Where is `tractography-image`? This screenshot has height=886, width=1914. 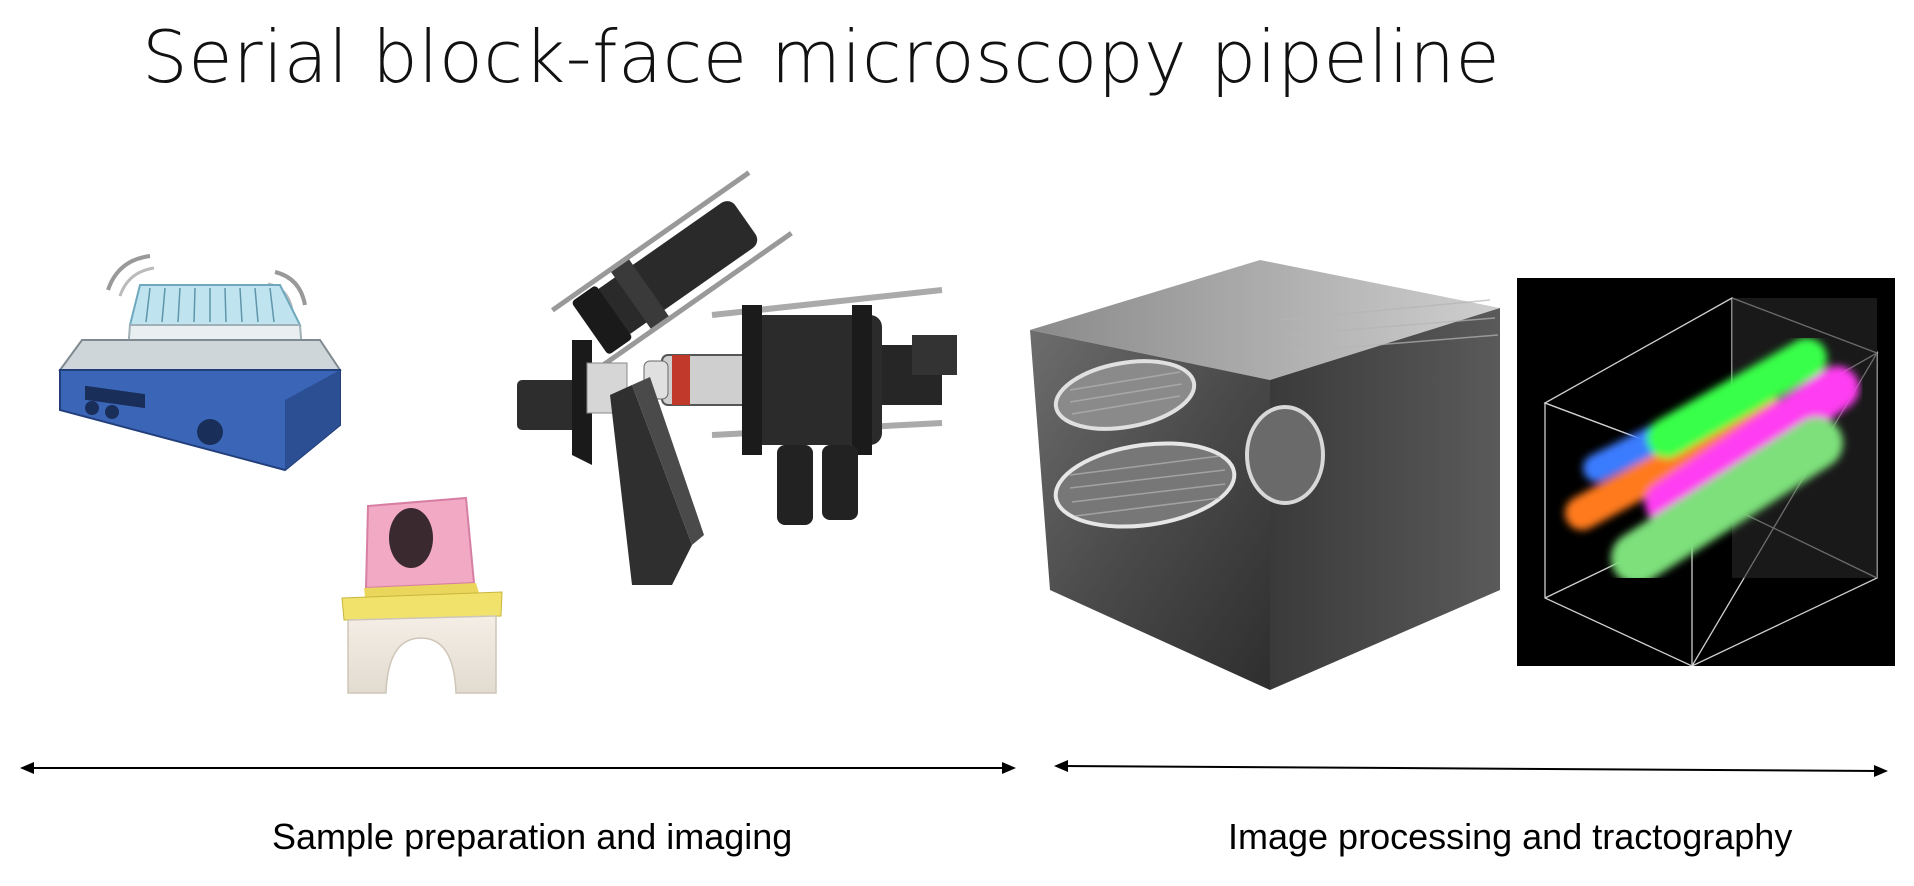
tractography-image is located at coordinates (1706, 472).